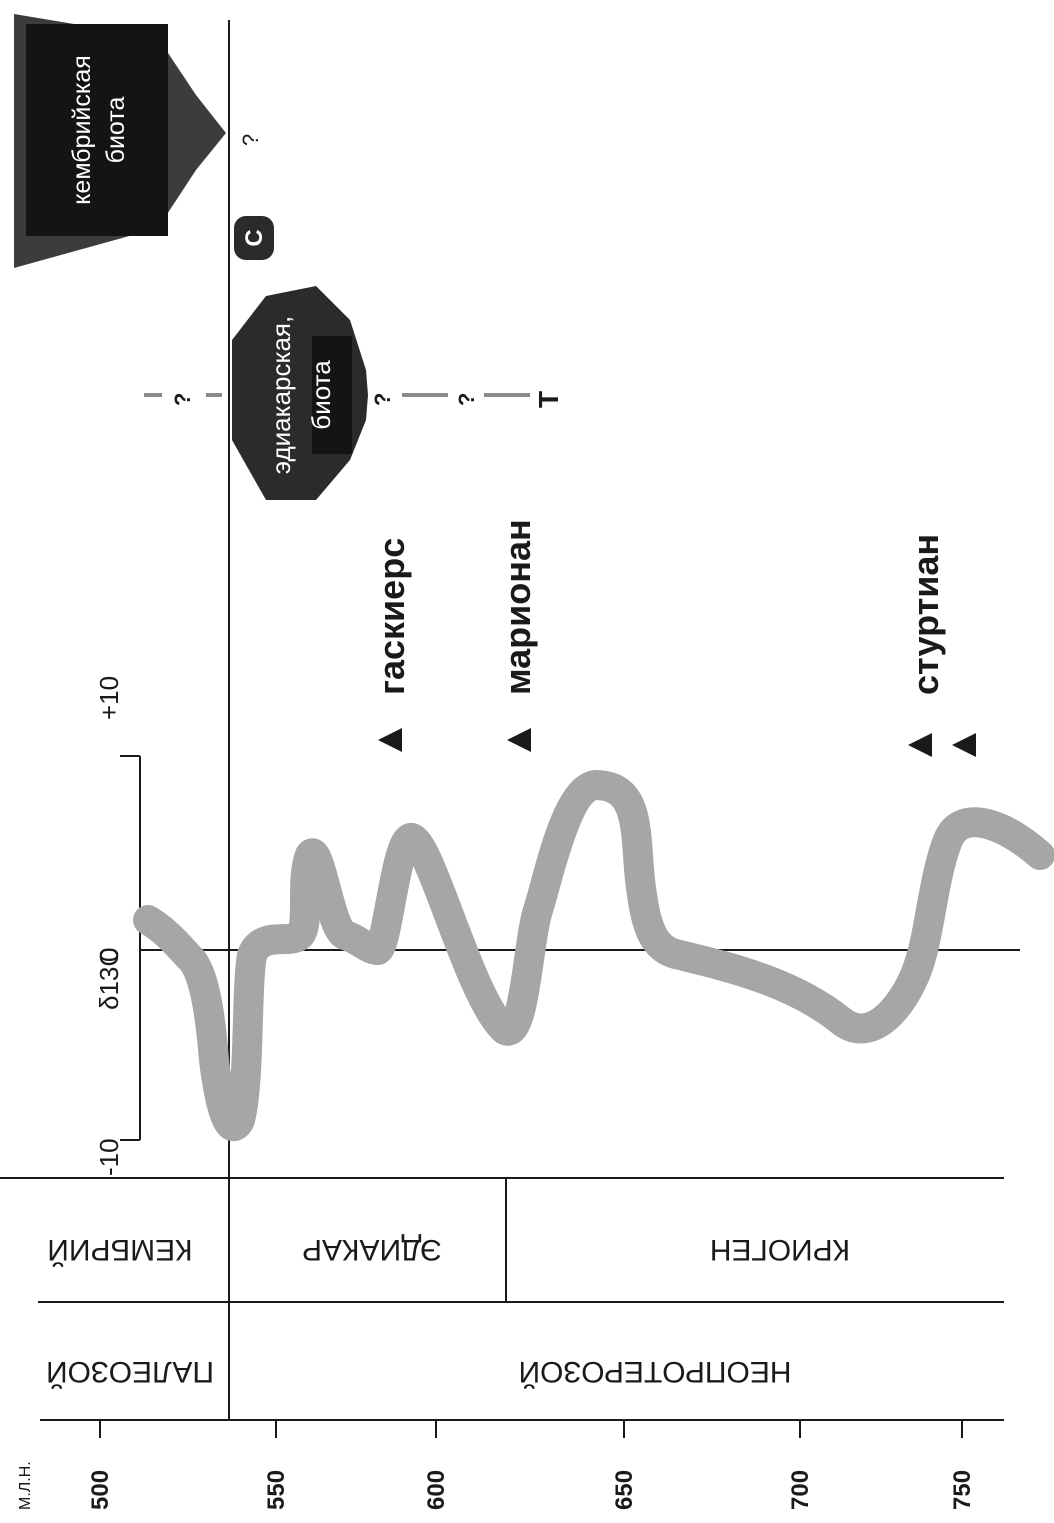 The image size is (1054, 1523). I want to click on marker-c-label: C, so click(254, 237).